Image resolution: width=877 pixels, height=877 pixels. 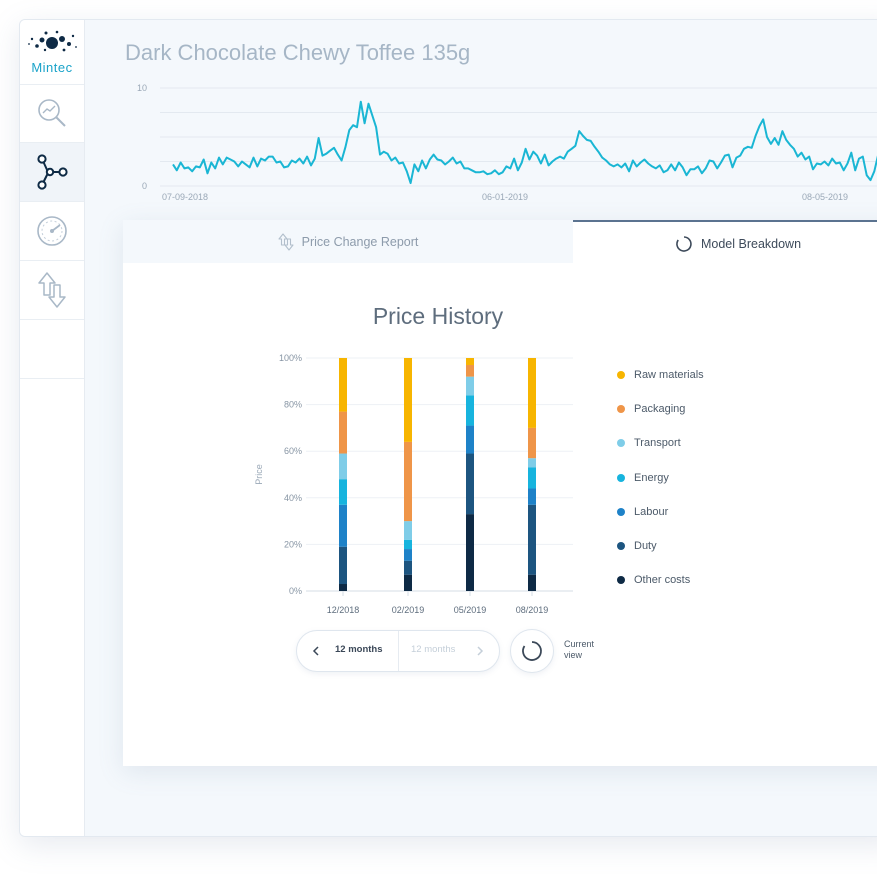 I want to click on line-chart-x-tick: 08-05-2019, so click(x=825, y=197).